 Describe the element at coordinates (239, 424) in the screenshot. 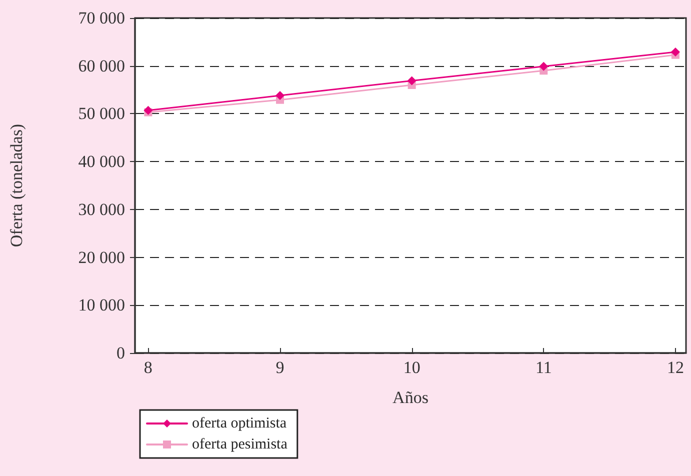

I see `legend-label: oferta optimista` at that location.